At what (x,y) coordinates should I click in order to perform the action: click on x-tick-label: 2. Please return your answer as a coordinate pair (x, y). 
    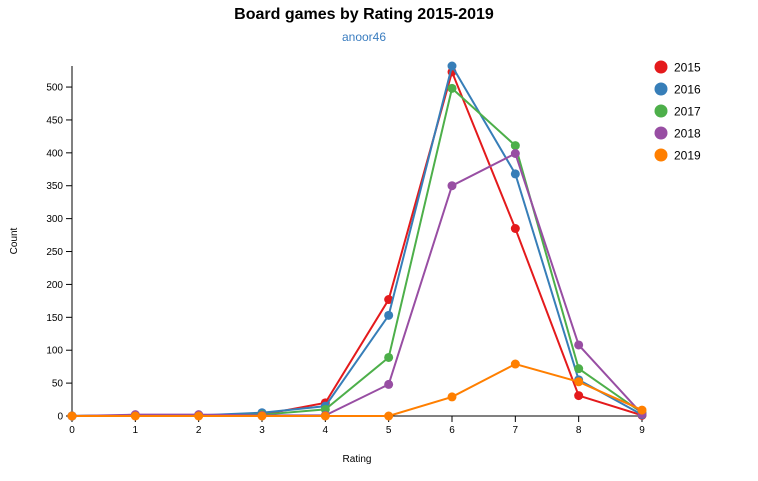
    Looking at the image, I should click on (199, 430).